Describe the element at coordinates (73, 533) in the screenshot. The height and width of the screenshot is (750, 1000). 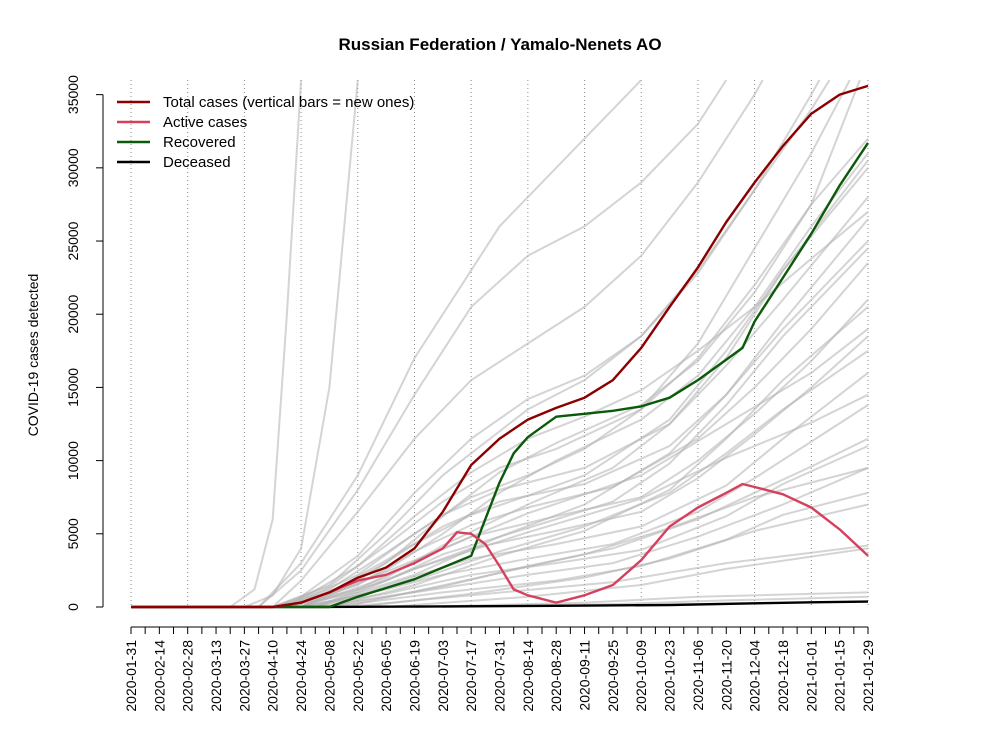
I see `y-tick-label-1: 5000` at that location.